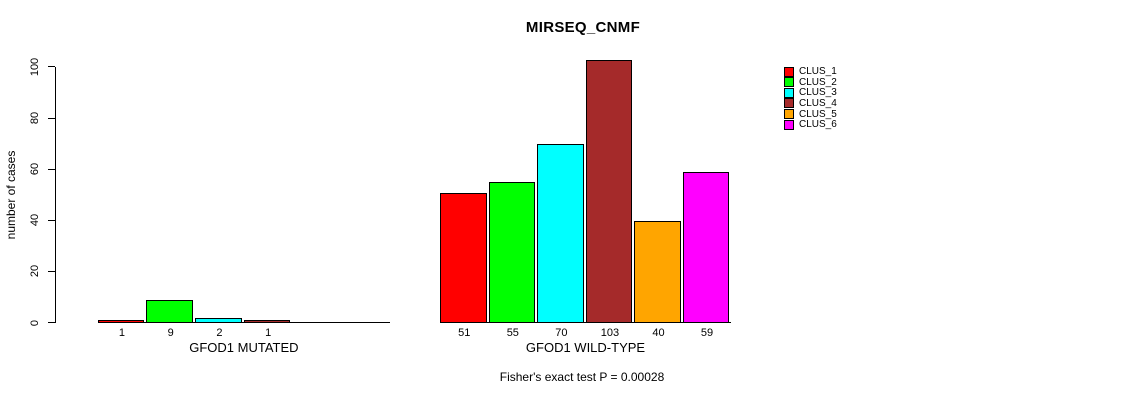  I want to click on legend-label-clus_6: CLUS_6, so click(818, 125).